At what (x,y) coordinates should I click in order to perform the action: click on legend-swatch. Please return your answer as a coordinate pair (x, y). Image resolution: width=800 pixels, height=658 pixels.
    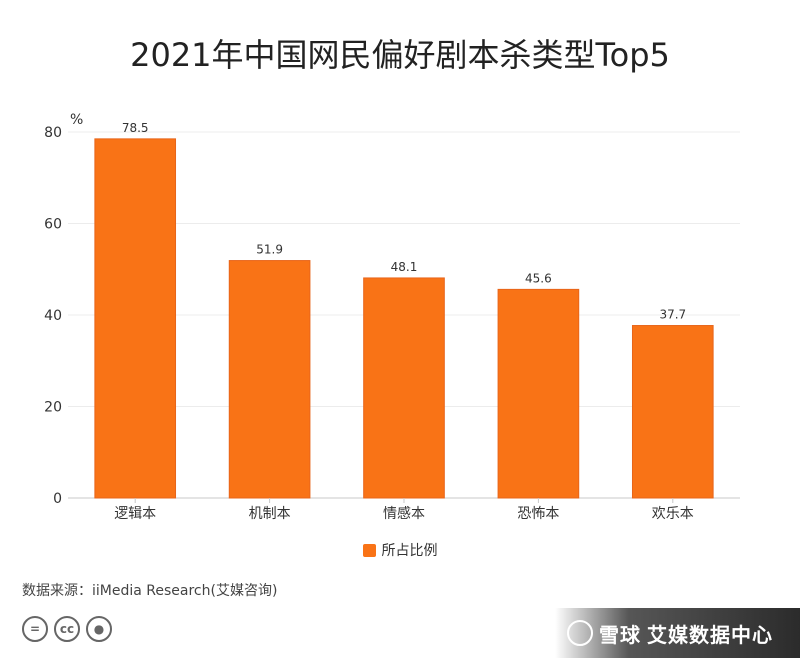
    Looking at the image, I should click on (369, 550).